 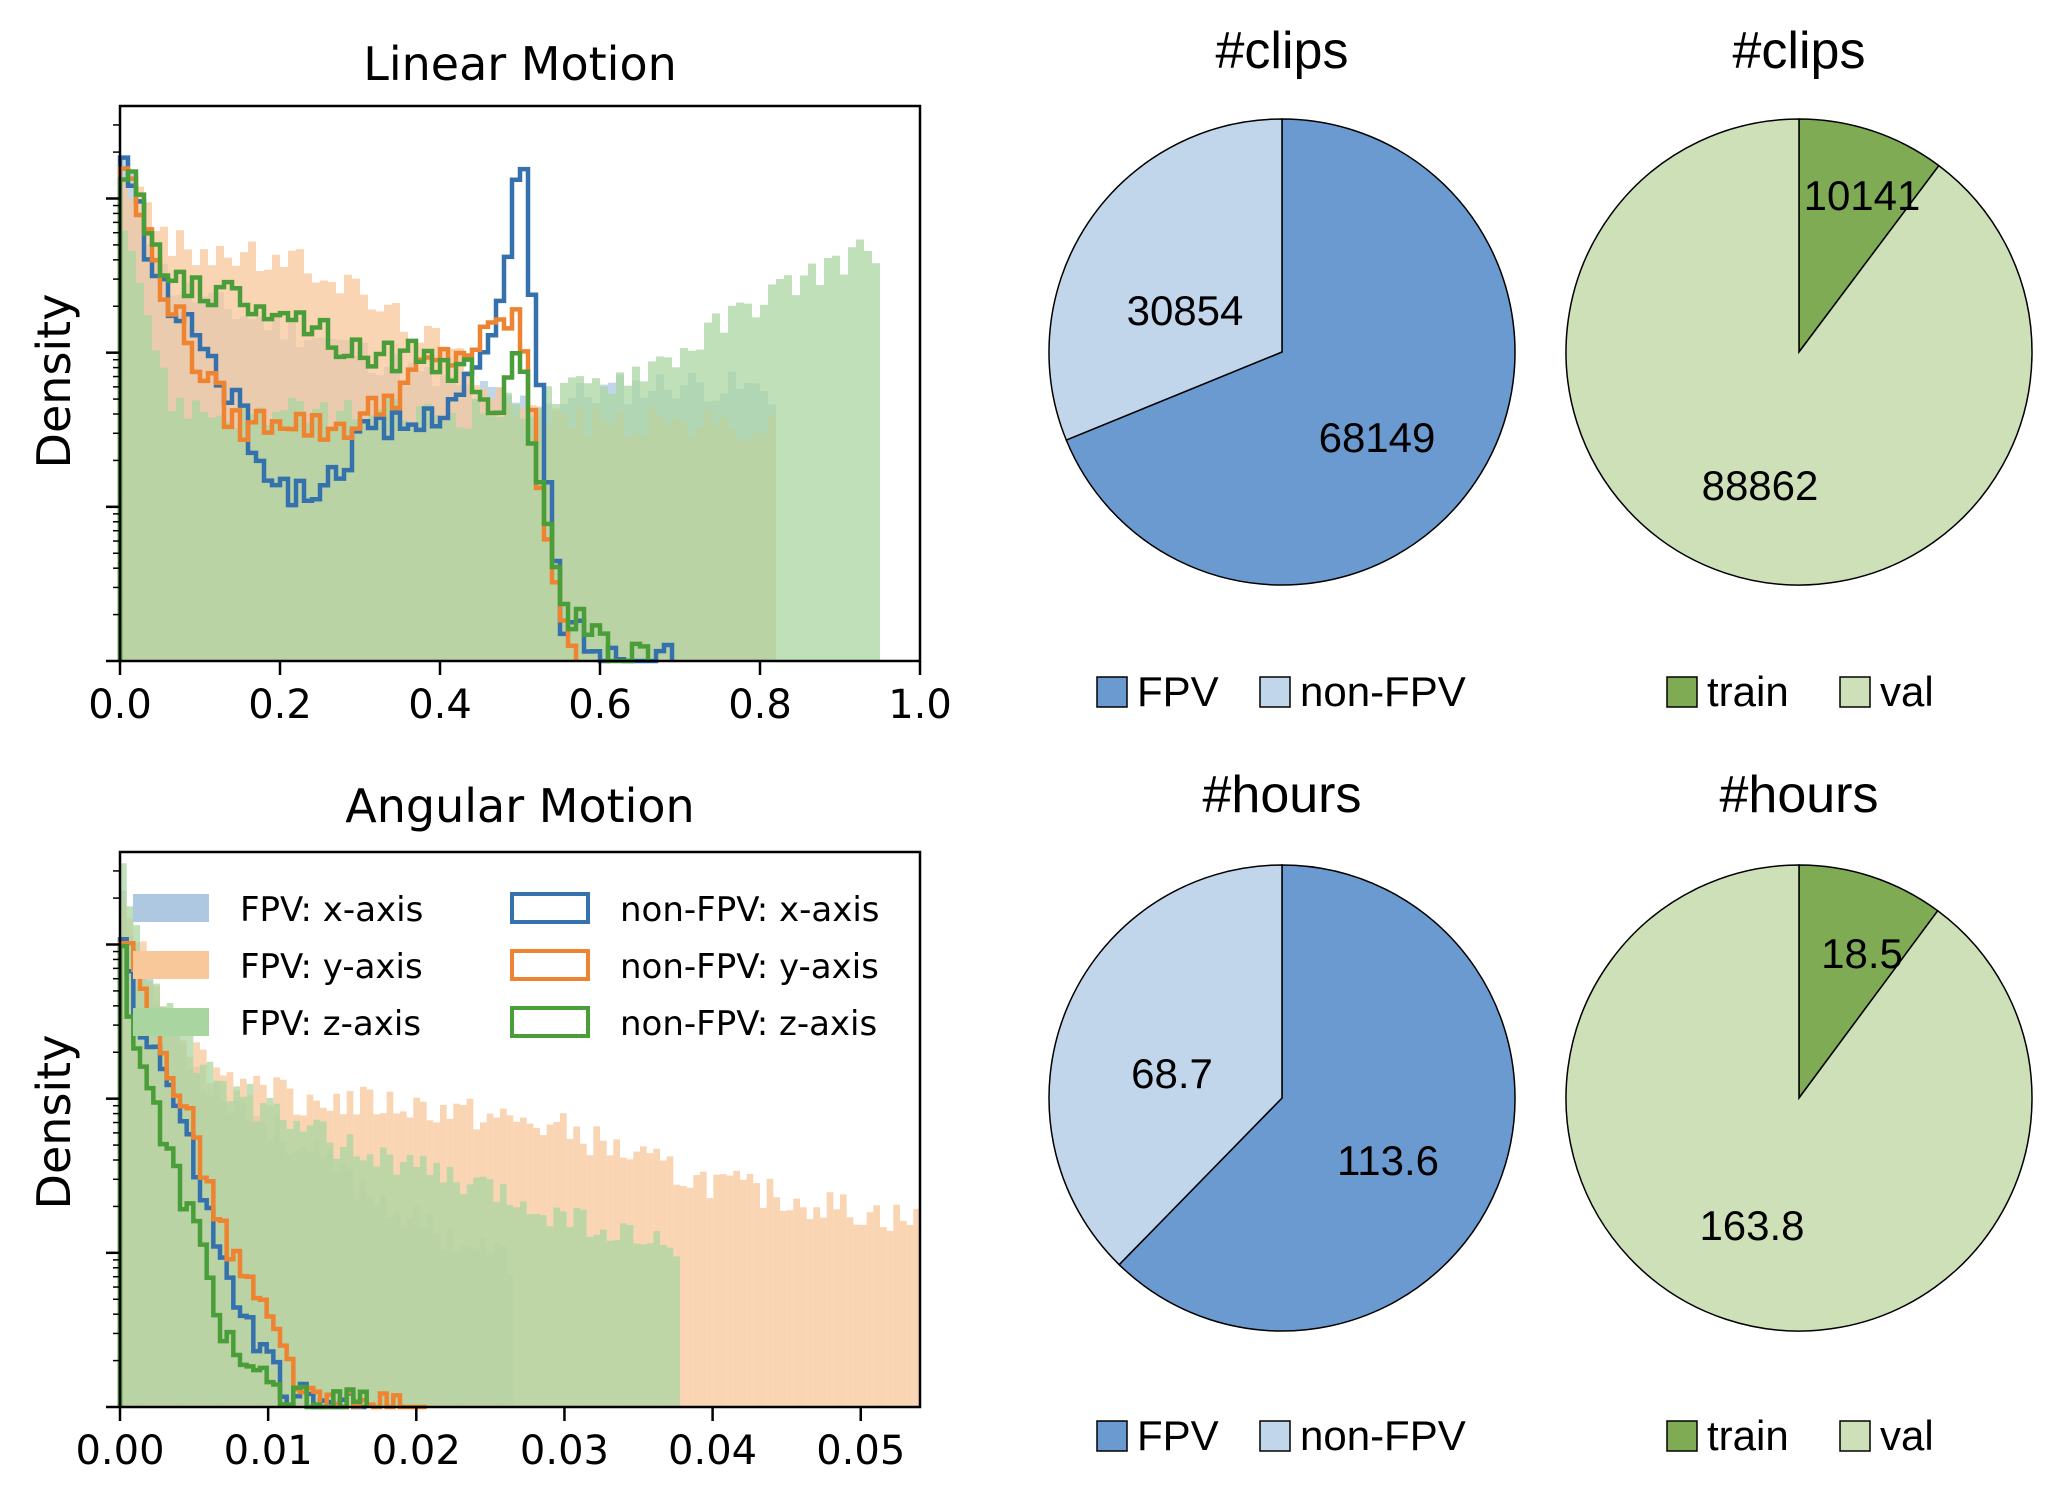 What do you see at coordinates (1751, 1225) in the screenshot?
I see `pie-hours-split-value-val: 163.8` at bounding box center [1751, 1225].